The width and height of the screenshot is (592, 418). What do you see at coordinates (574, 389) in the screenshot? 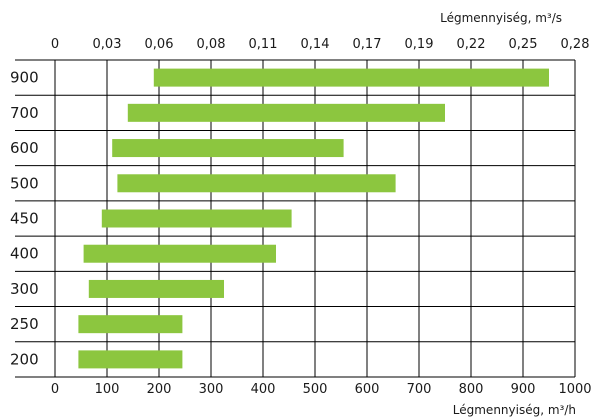
I see `x-tick-label-bottom: 1000` at bounding box center [574, 389].